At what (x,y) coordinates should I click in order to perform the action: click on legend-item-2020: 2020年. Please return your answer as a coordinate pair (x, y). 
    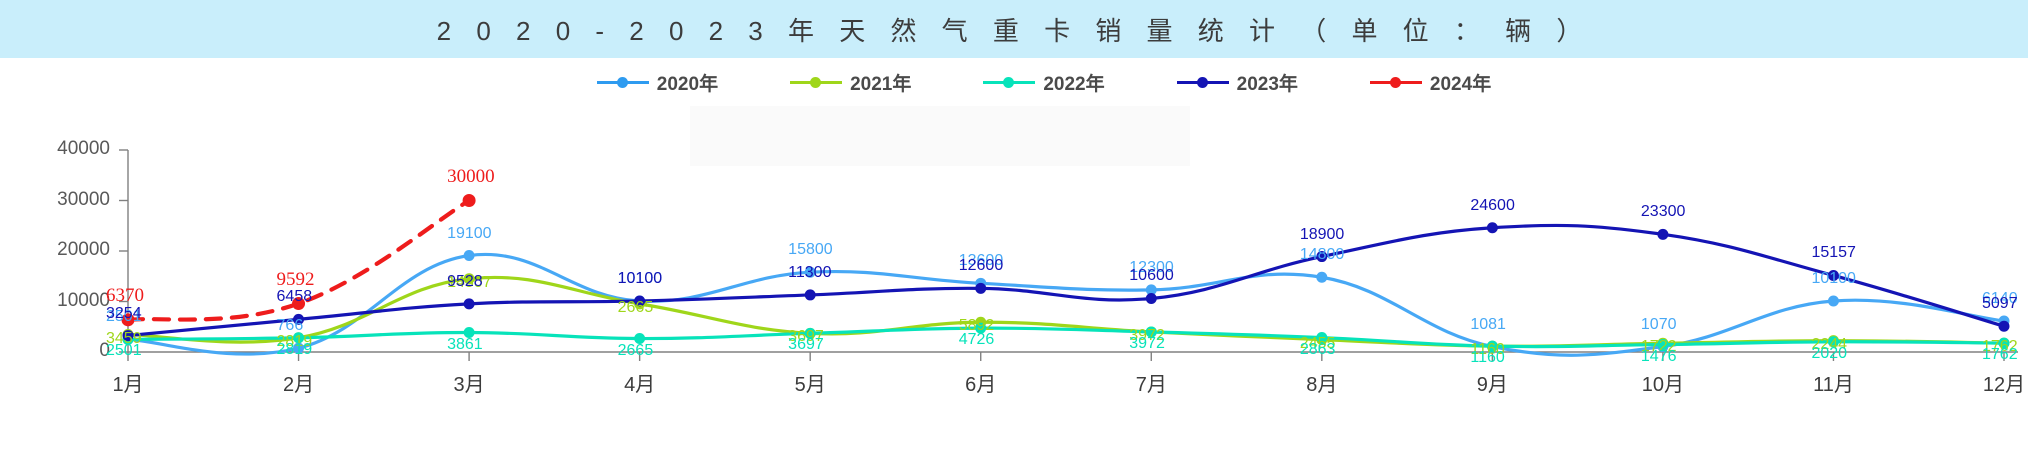
    Looking at the image, I should click on (657, 82).